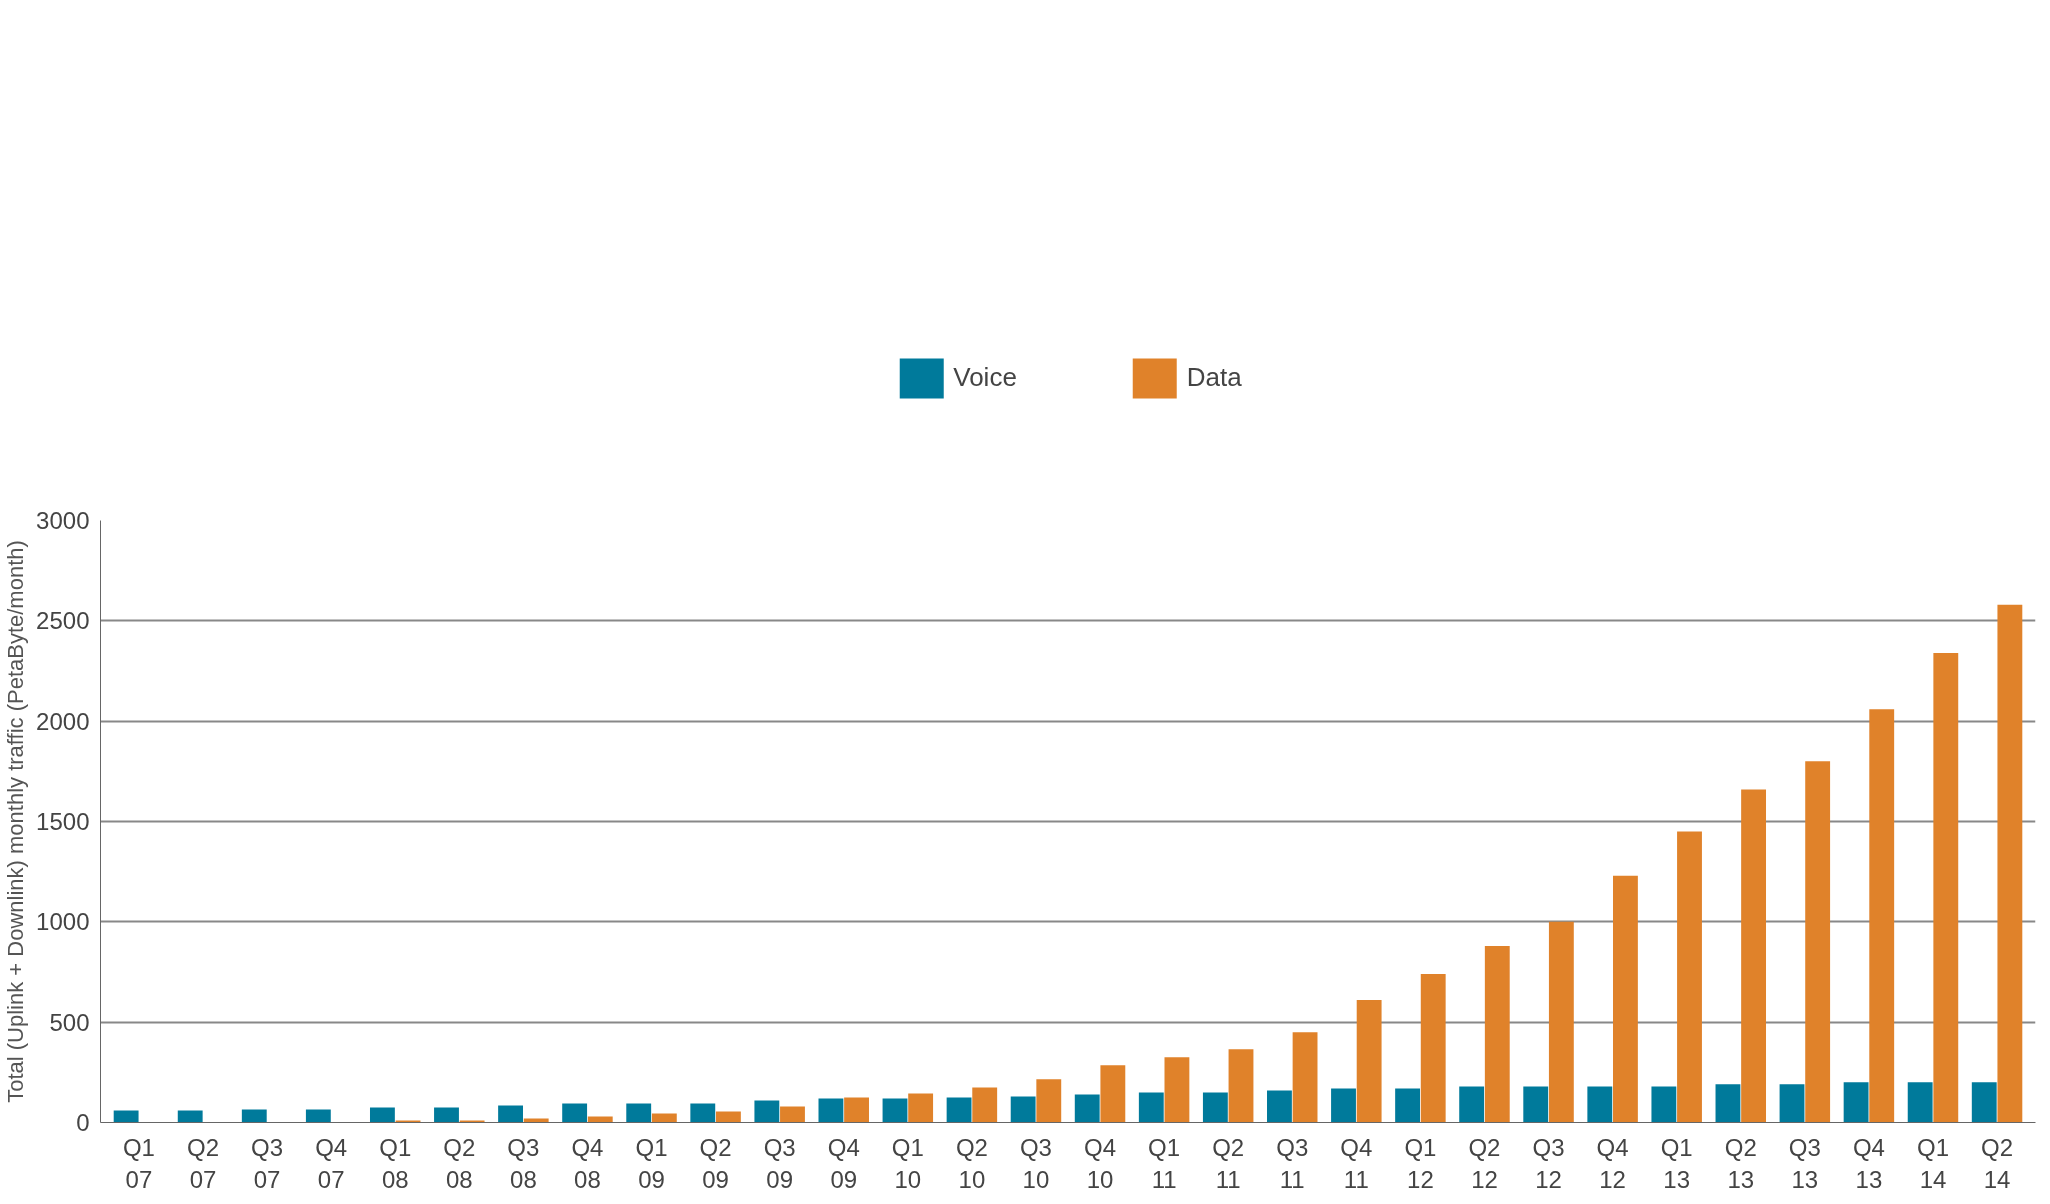 This screenshot has width=2050, height=1204. What do you see at coordinates (651, 1163) in the screenshot?
I see `x-tick-label: Q1 09` at bounding box center [651, 1163].